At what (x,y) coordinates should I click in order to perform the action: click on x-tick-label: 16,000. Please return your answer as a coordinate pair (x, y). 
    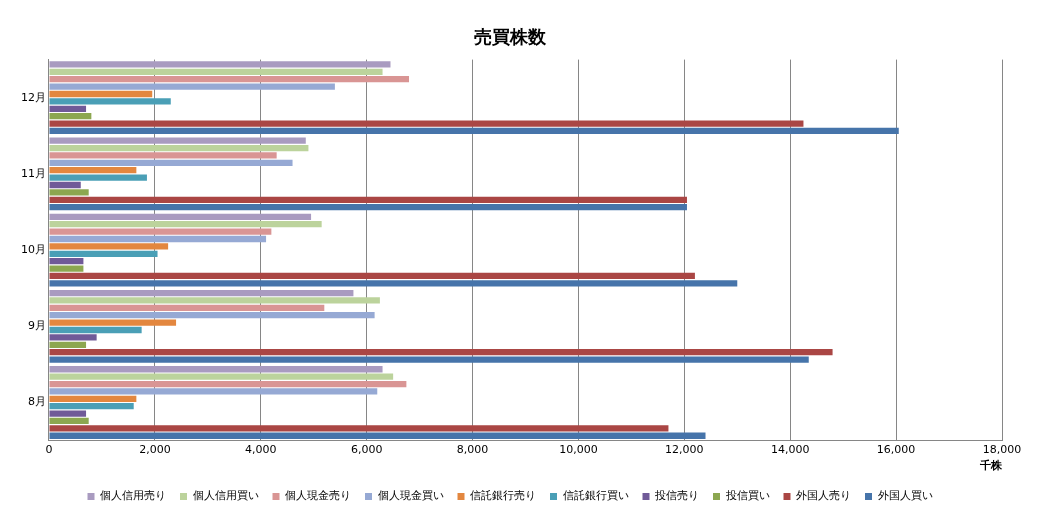
    Looking at the image, I should click on (896, 450).